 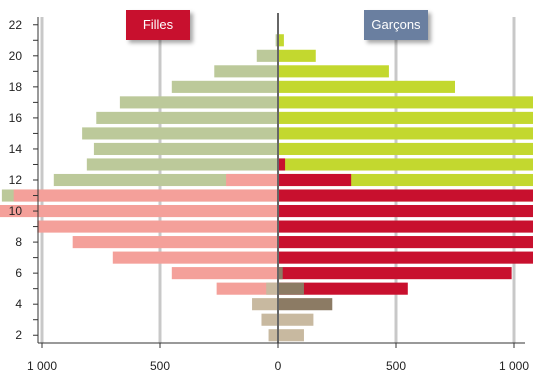 What do you see at coordinates (18, 273) in the screenshot?
I see `y-tick-label: 6` at bounding box center [18, 273].